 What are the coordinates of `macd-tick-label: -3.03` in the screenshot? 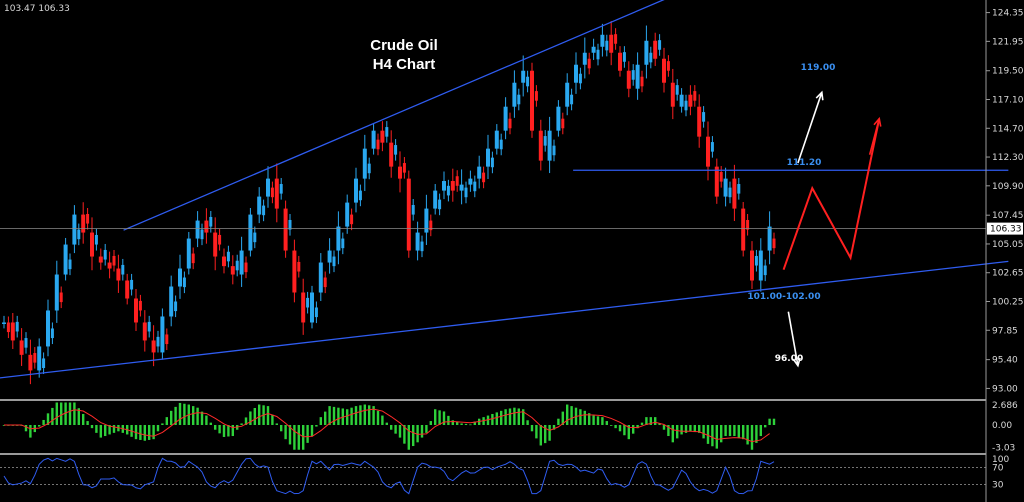 It's located at (1003, 449).